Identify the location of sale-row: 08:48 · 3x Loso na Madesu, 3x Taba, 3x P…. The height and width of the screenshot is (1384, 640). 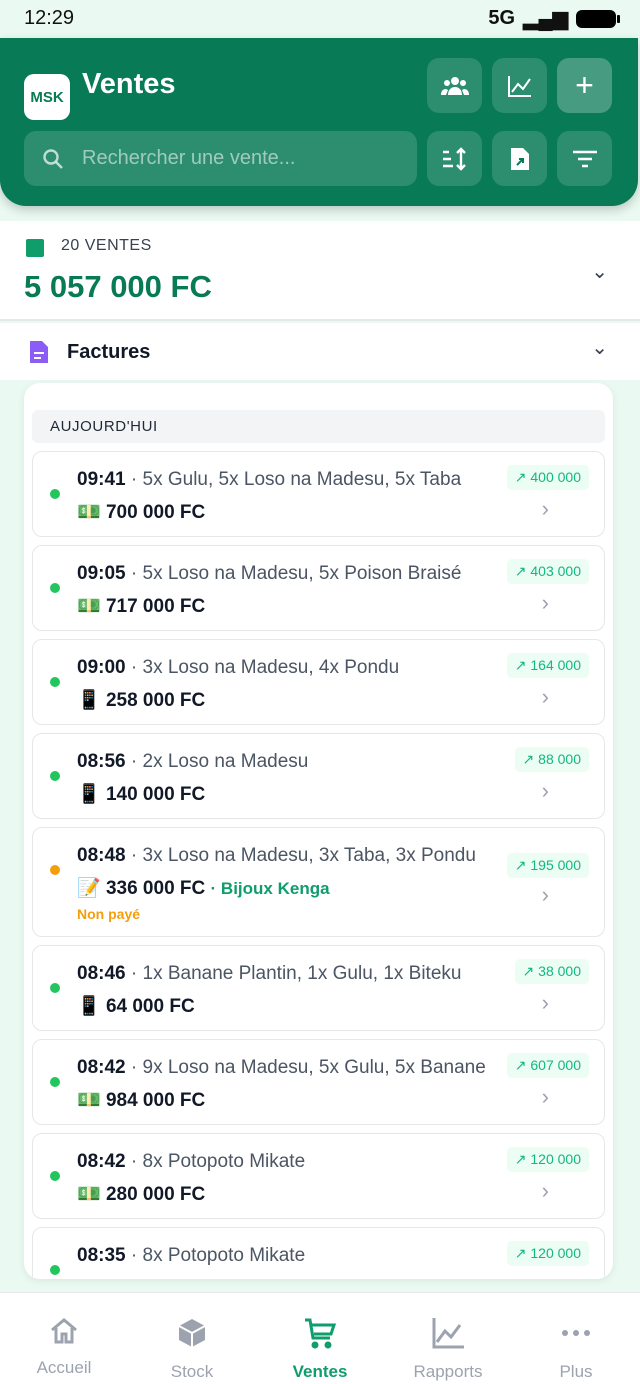
(318, 882).